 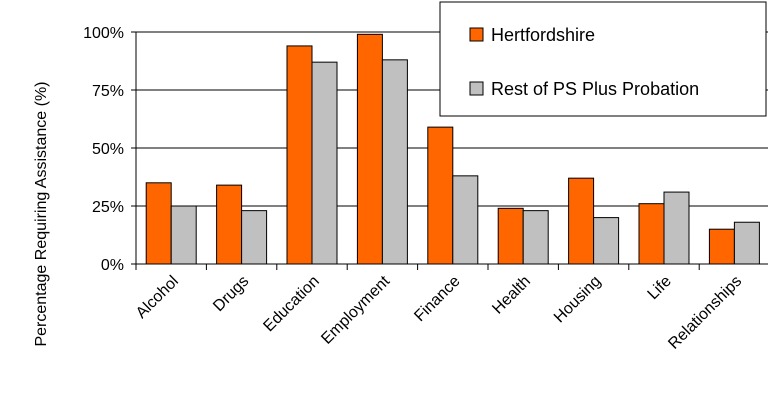 What do you see at coordinates (108, 91) in the screenshot?
I see `y-tick-label-75pct: 75%` at bounding box center [108, 91].